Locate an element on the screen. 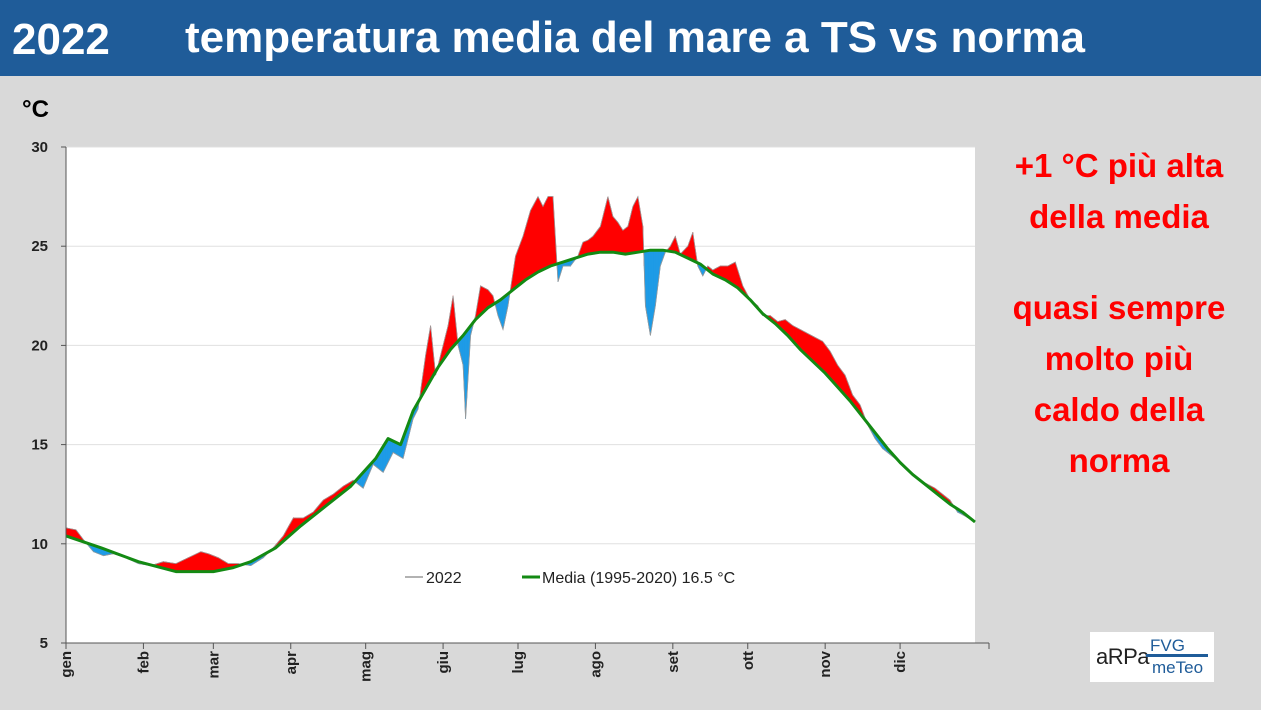 The image size is (1261, 710). year-label: 2022 is located at coordinates (61, 39).